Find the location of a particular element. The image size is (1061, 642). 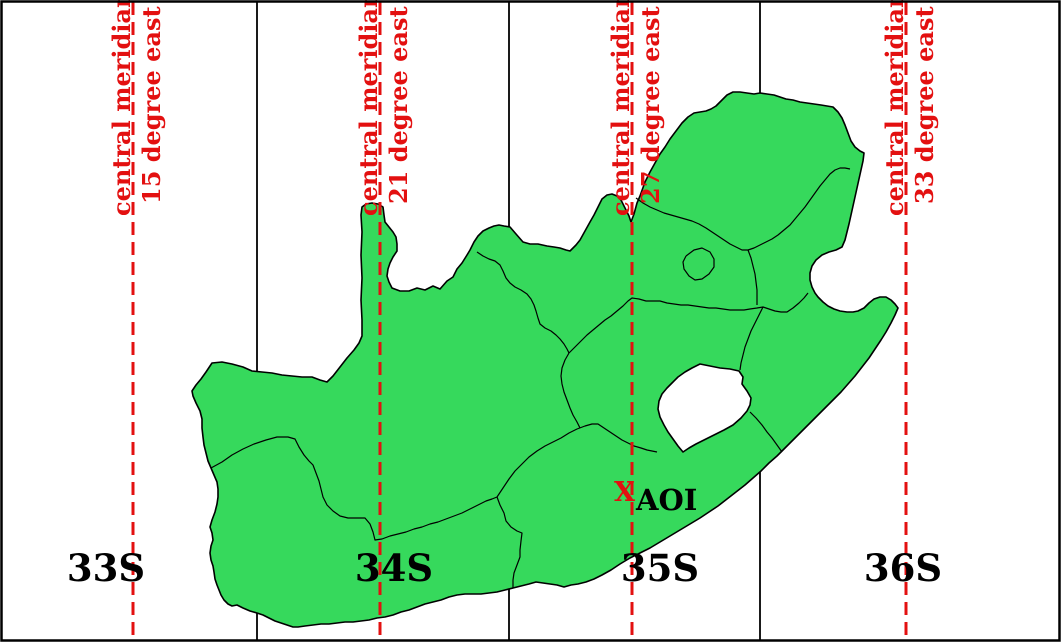

meridian-label-27e-line2: 27 degree east is located at coordinates (650, 105).